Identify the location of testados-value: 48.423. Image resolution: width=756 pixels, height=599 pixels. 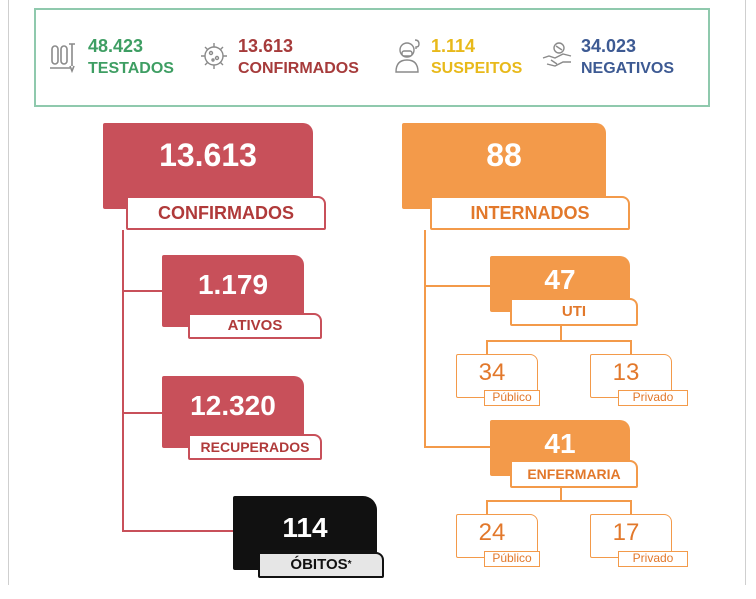
(116, 46).